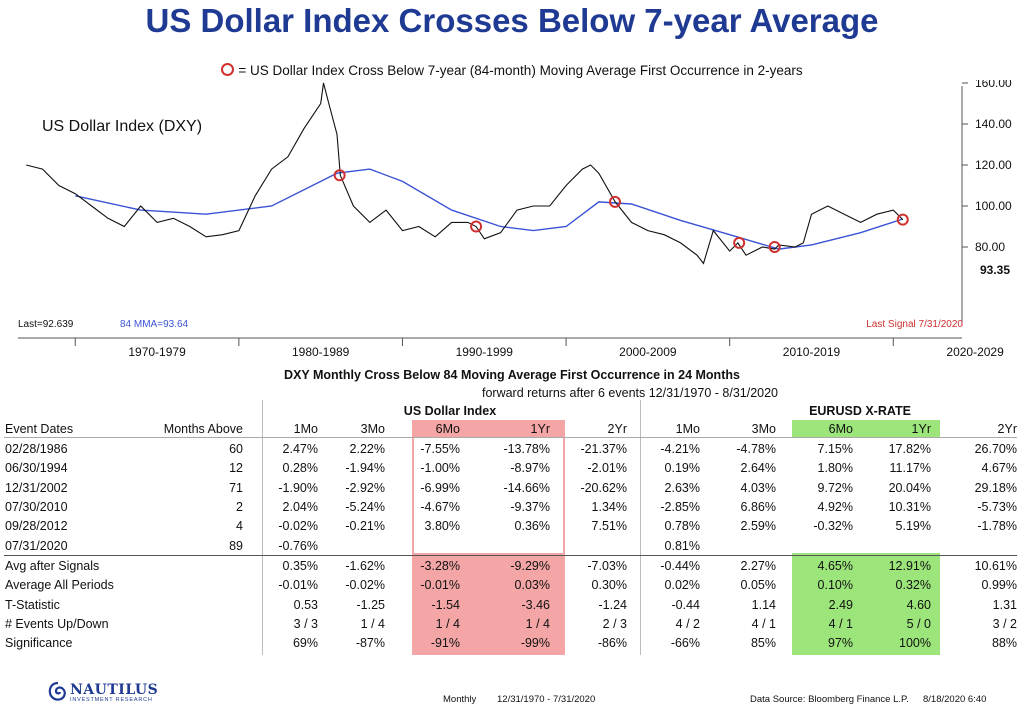 Image resolution: width=1024 pixels, height=715 pixels. I want to click on table-cell: -1.90%, so click(298, 487).